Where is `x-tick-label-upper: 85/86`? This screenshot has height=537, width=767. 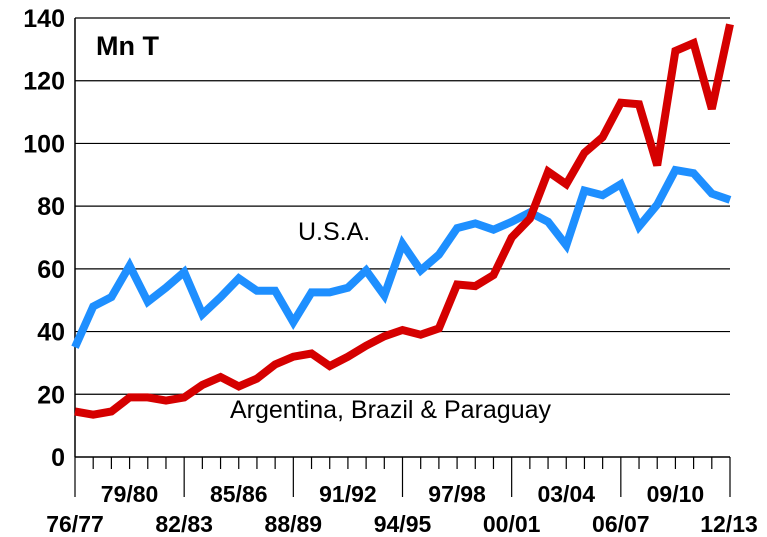
x-tick-label-upper: 85/86 is located at coordinates (239, 494).